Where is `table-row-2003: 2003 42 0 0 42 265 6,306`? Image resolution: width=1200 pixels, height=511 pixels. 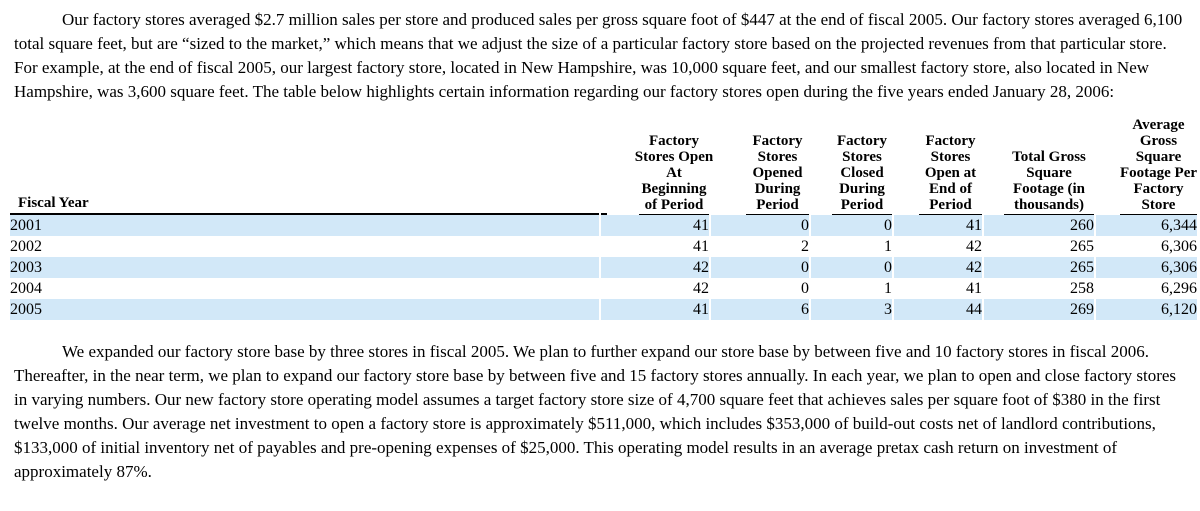
table-row-2003: 2003 42 0 0 42 265 6,306 is located at coordinates (603, 267).